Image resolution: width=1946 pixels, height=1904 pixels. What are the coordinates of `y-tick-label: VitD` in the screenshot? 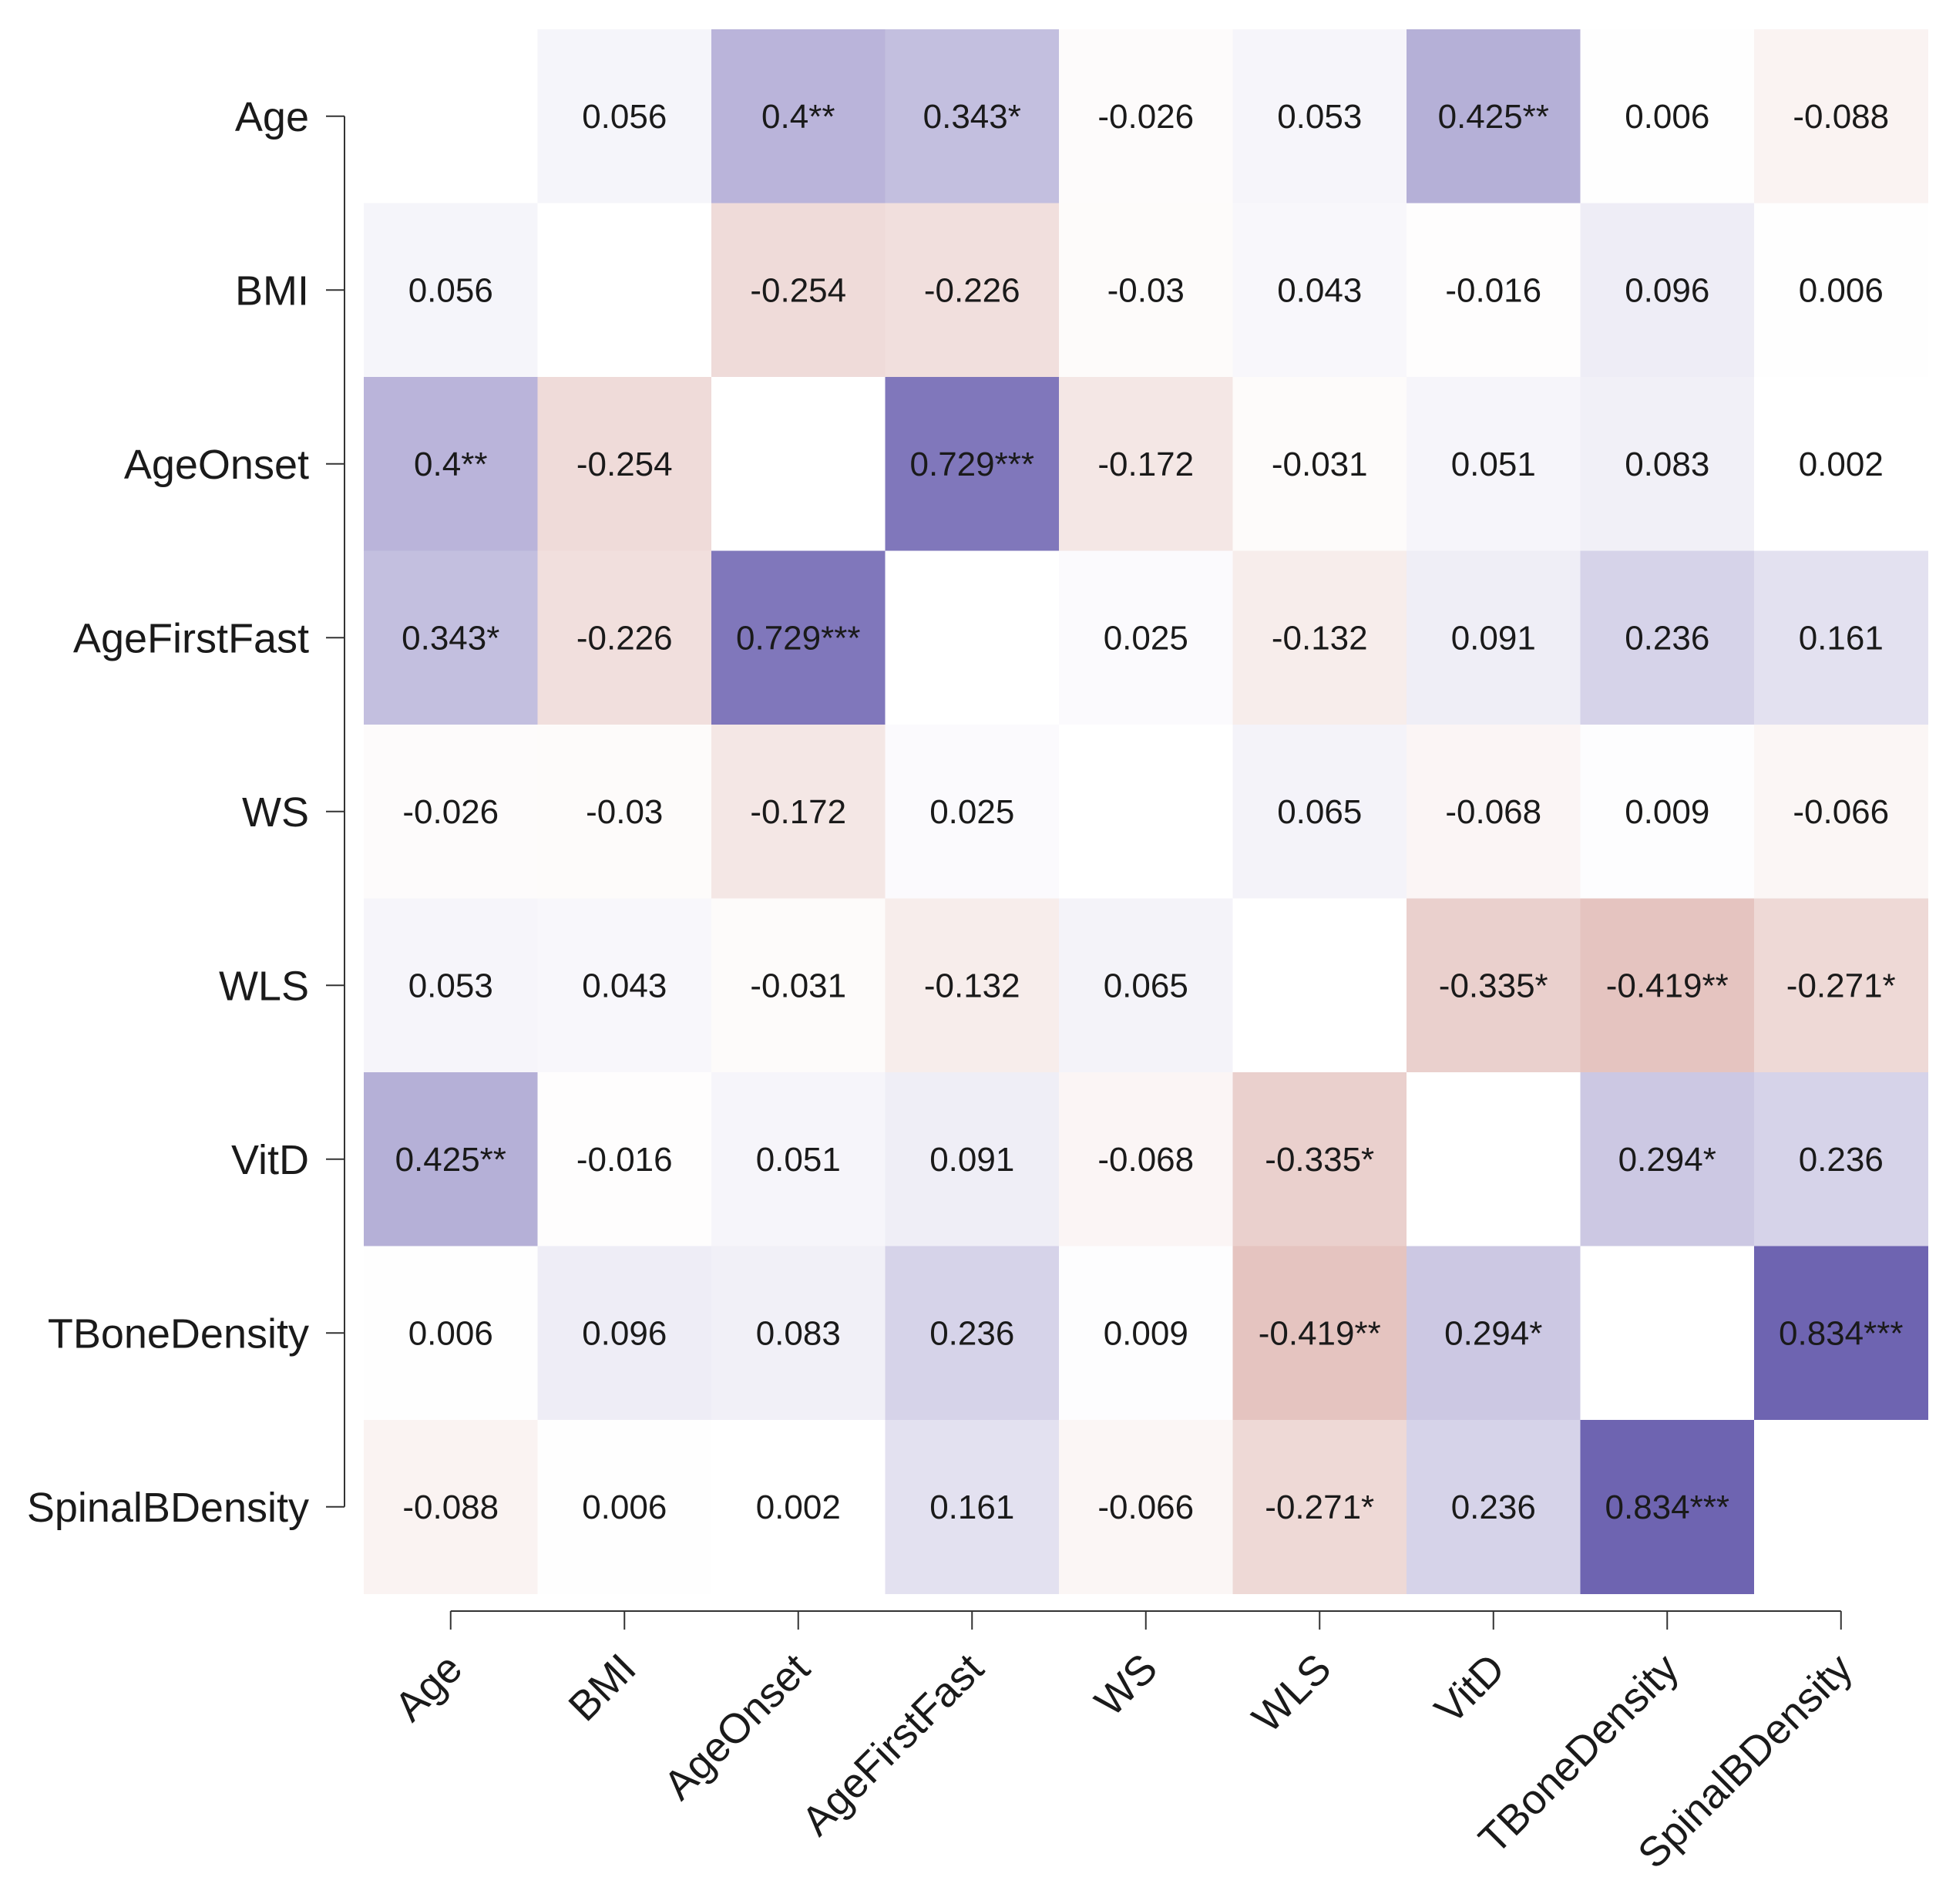 It's located at (270, 1160).